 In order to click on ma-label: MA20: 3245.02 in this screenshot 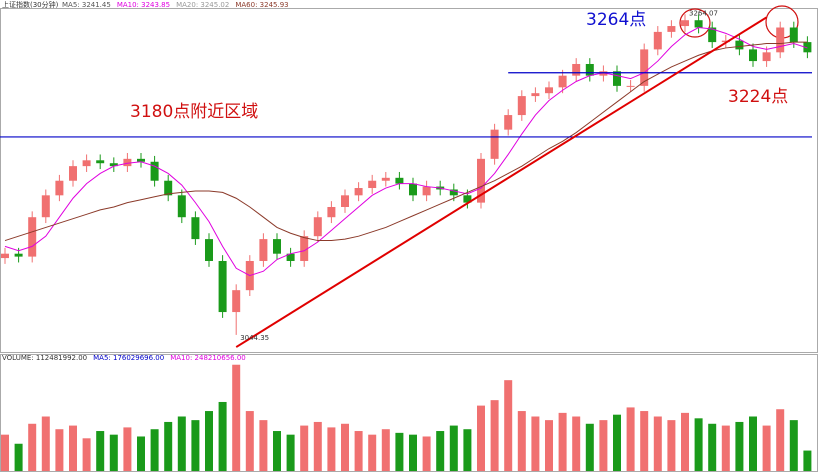, I will do `click(202, 5)`.